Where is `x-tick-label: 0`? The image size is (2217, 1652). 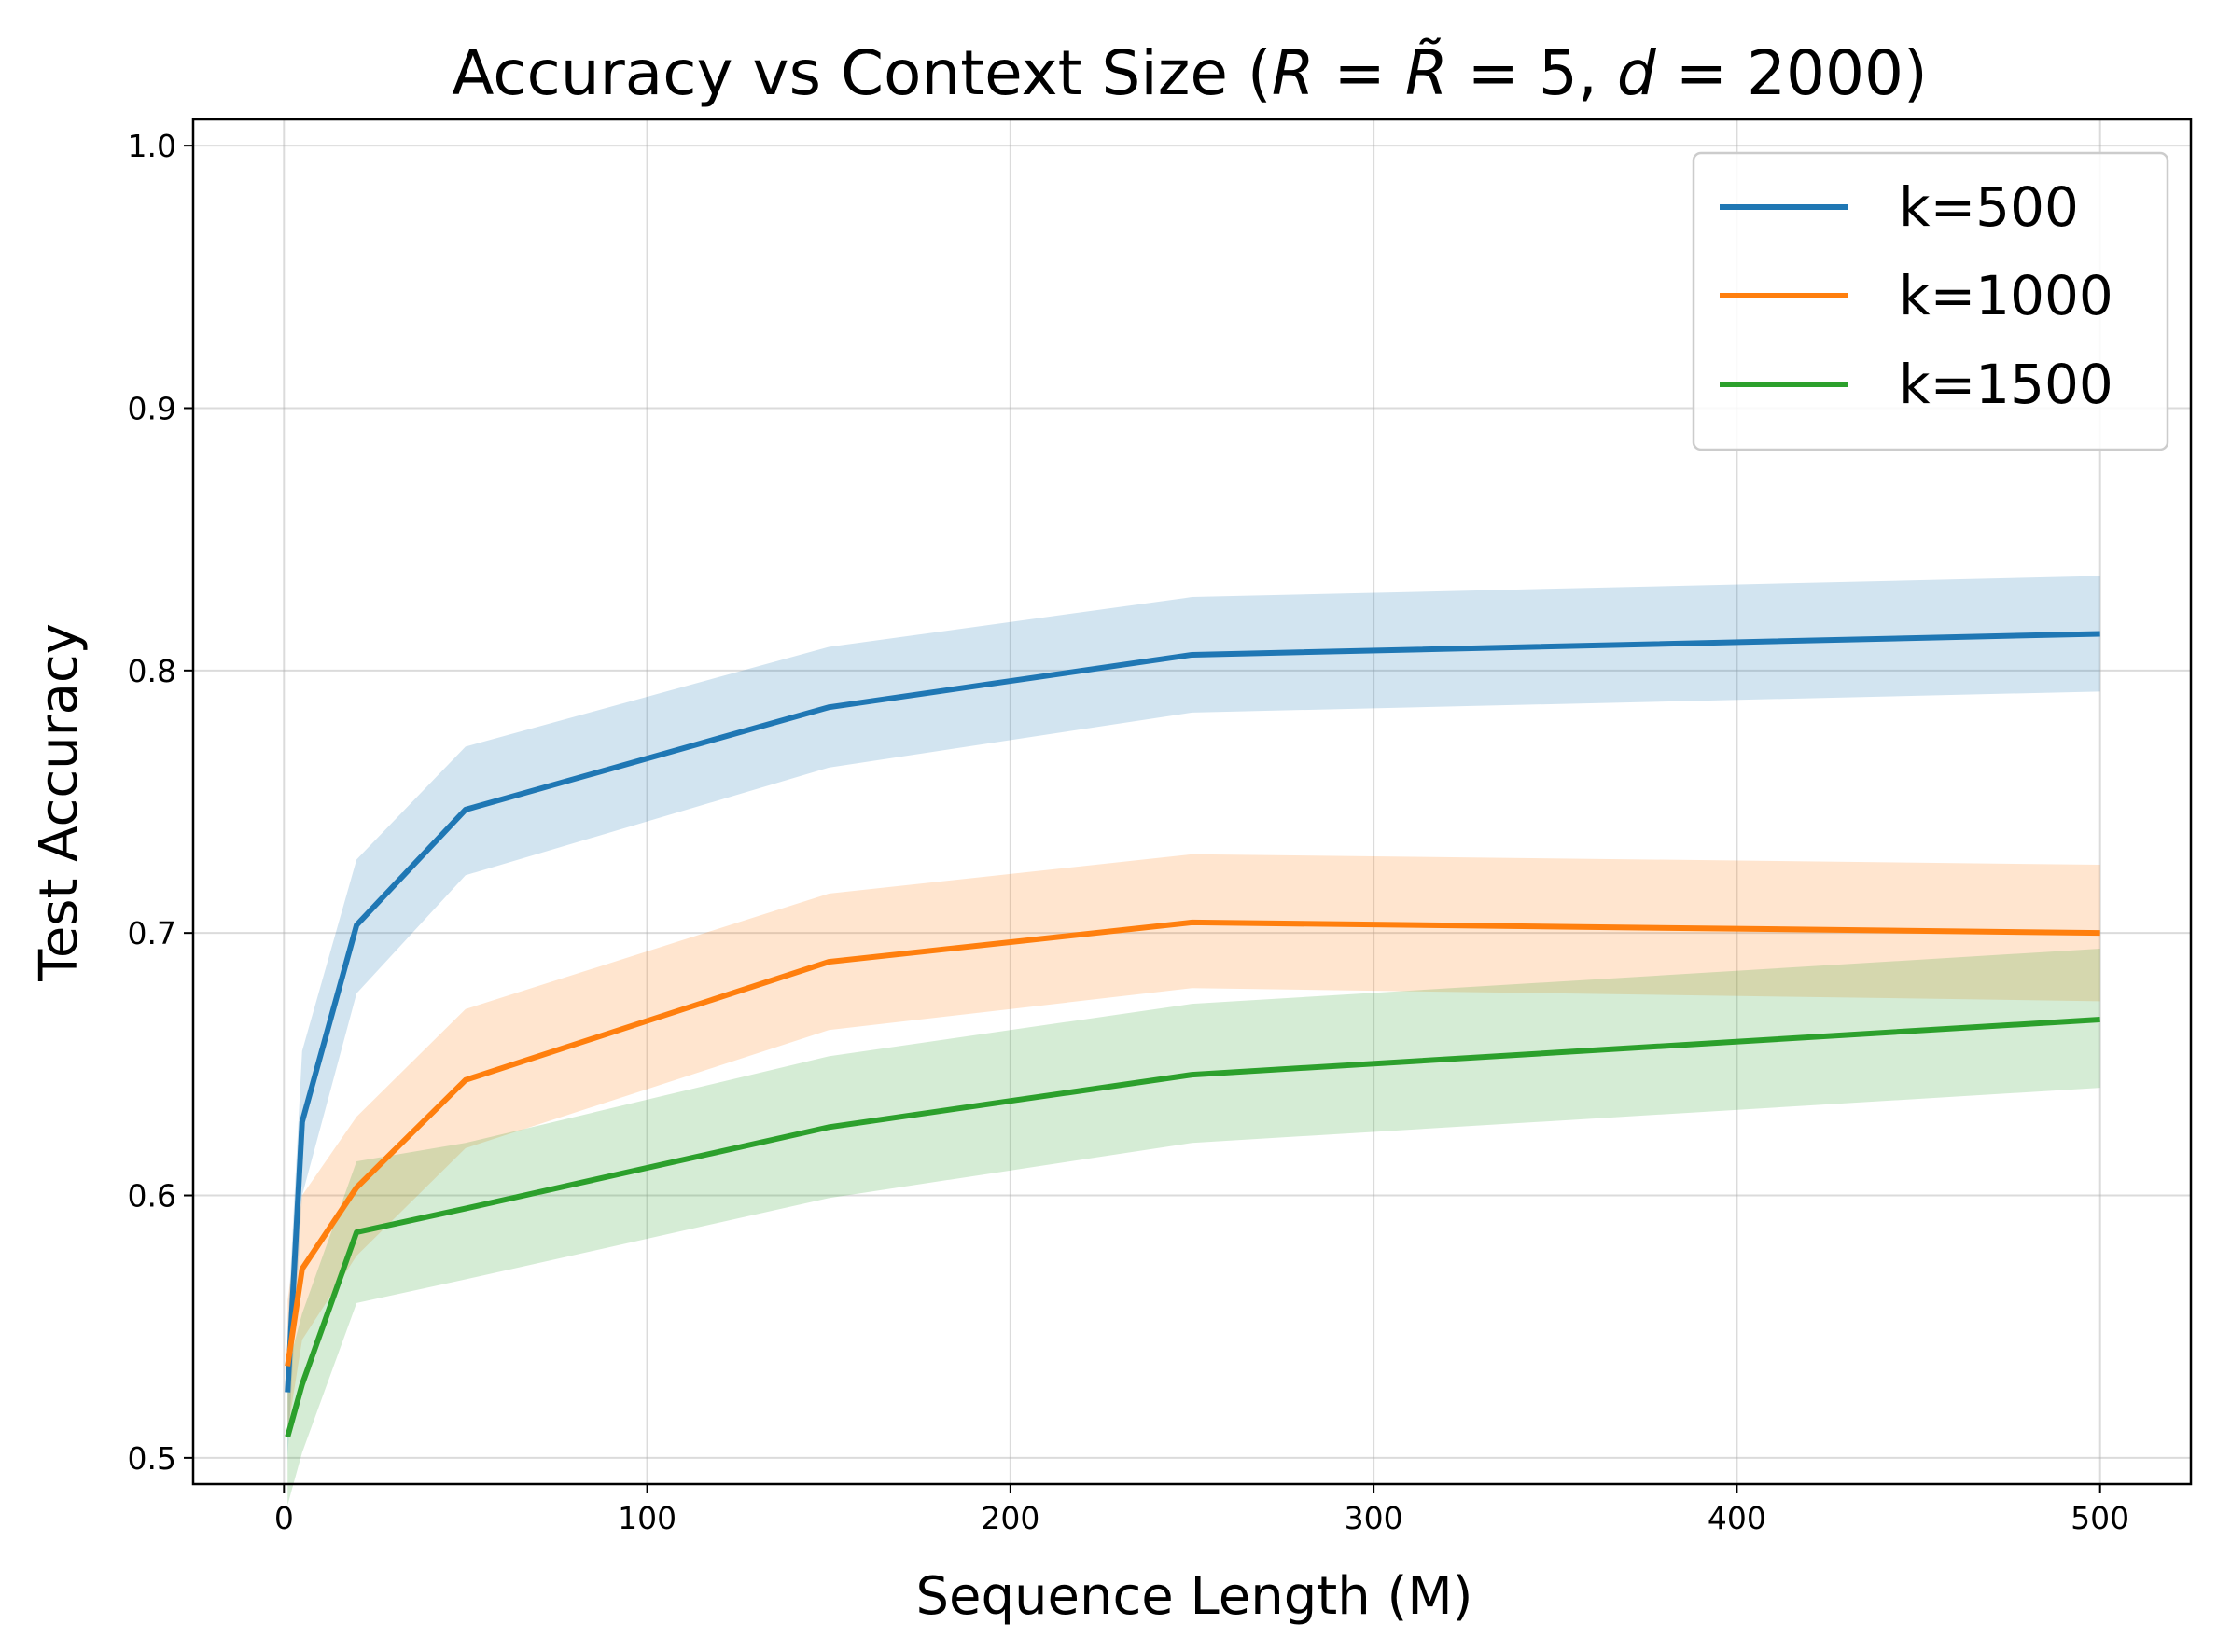
x-tick-label: 0 is located at coordinates (284, 1518).